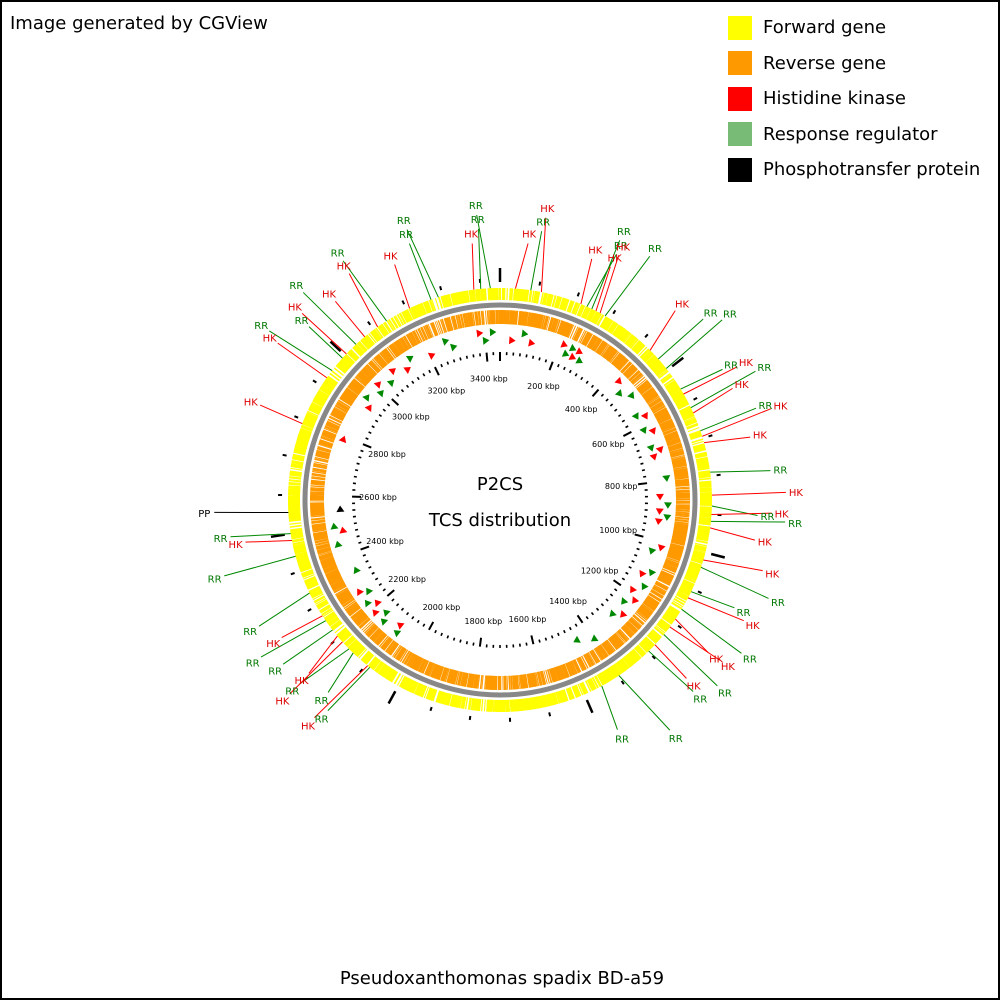 Image resolution: width=1000 pixels, height=1000 pixels. I want to click on tcs-arrow-hk, so click(377, 385).